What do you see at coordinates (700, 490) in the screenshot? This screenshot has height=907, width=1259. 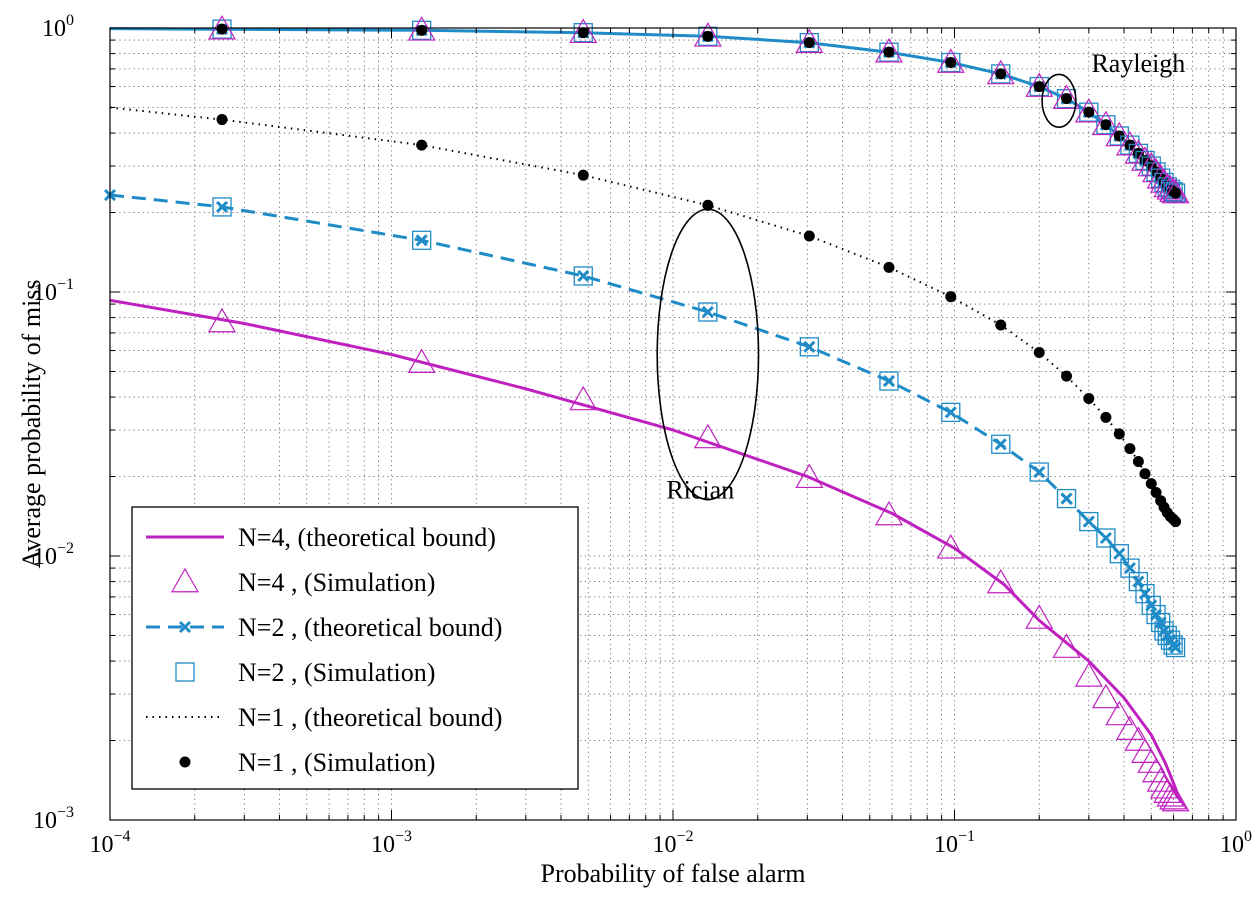 I see `annotation-label: Rician` at bounding box center [700, 490].